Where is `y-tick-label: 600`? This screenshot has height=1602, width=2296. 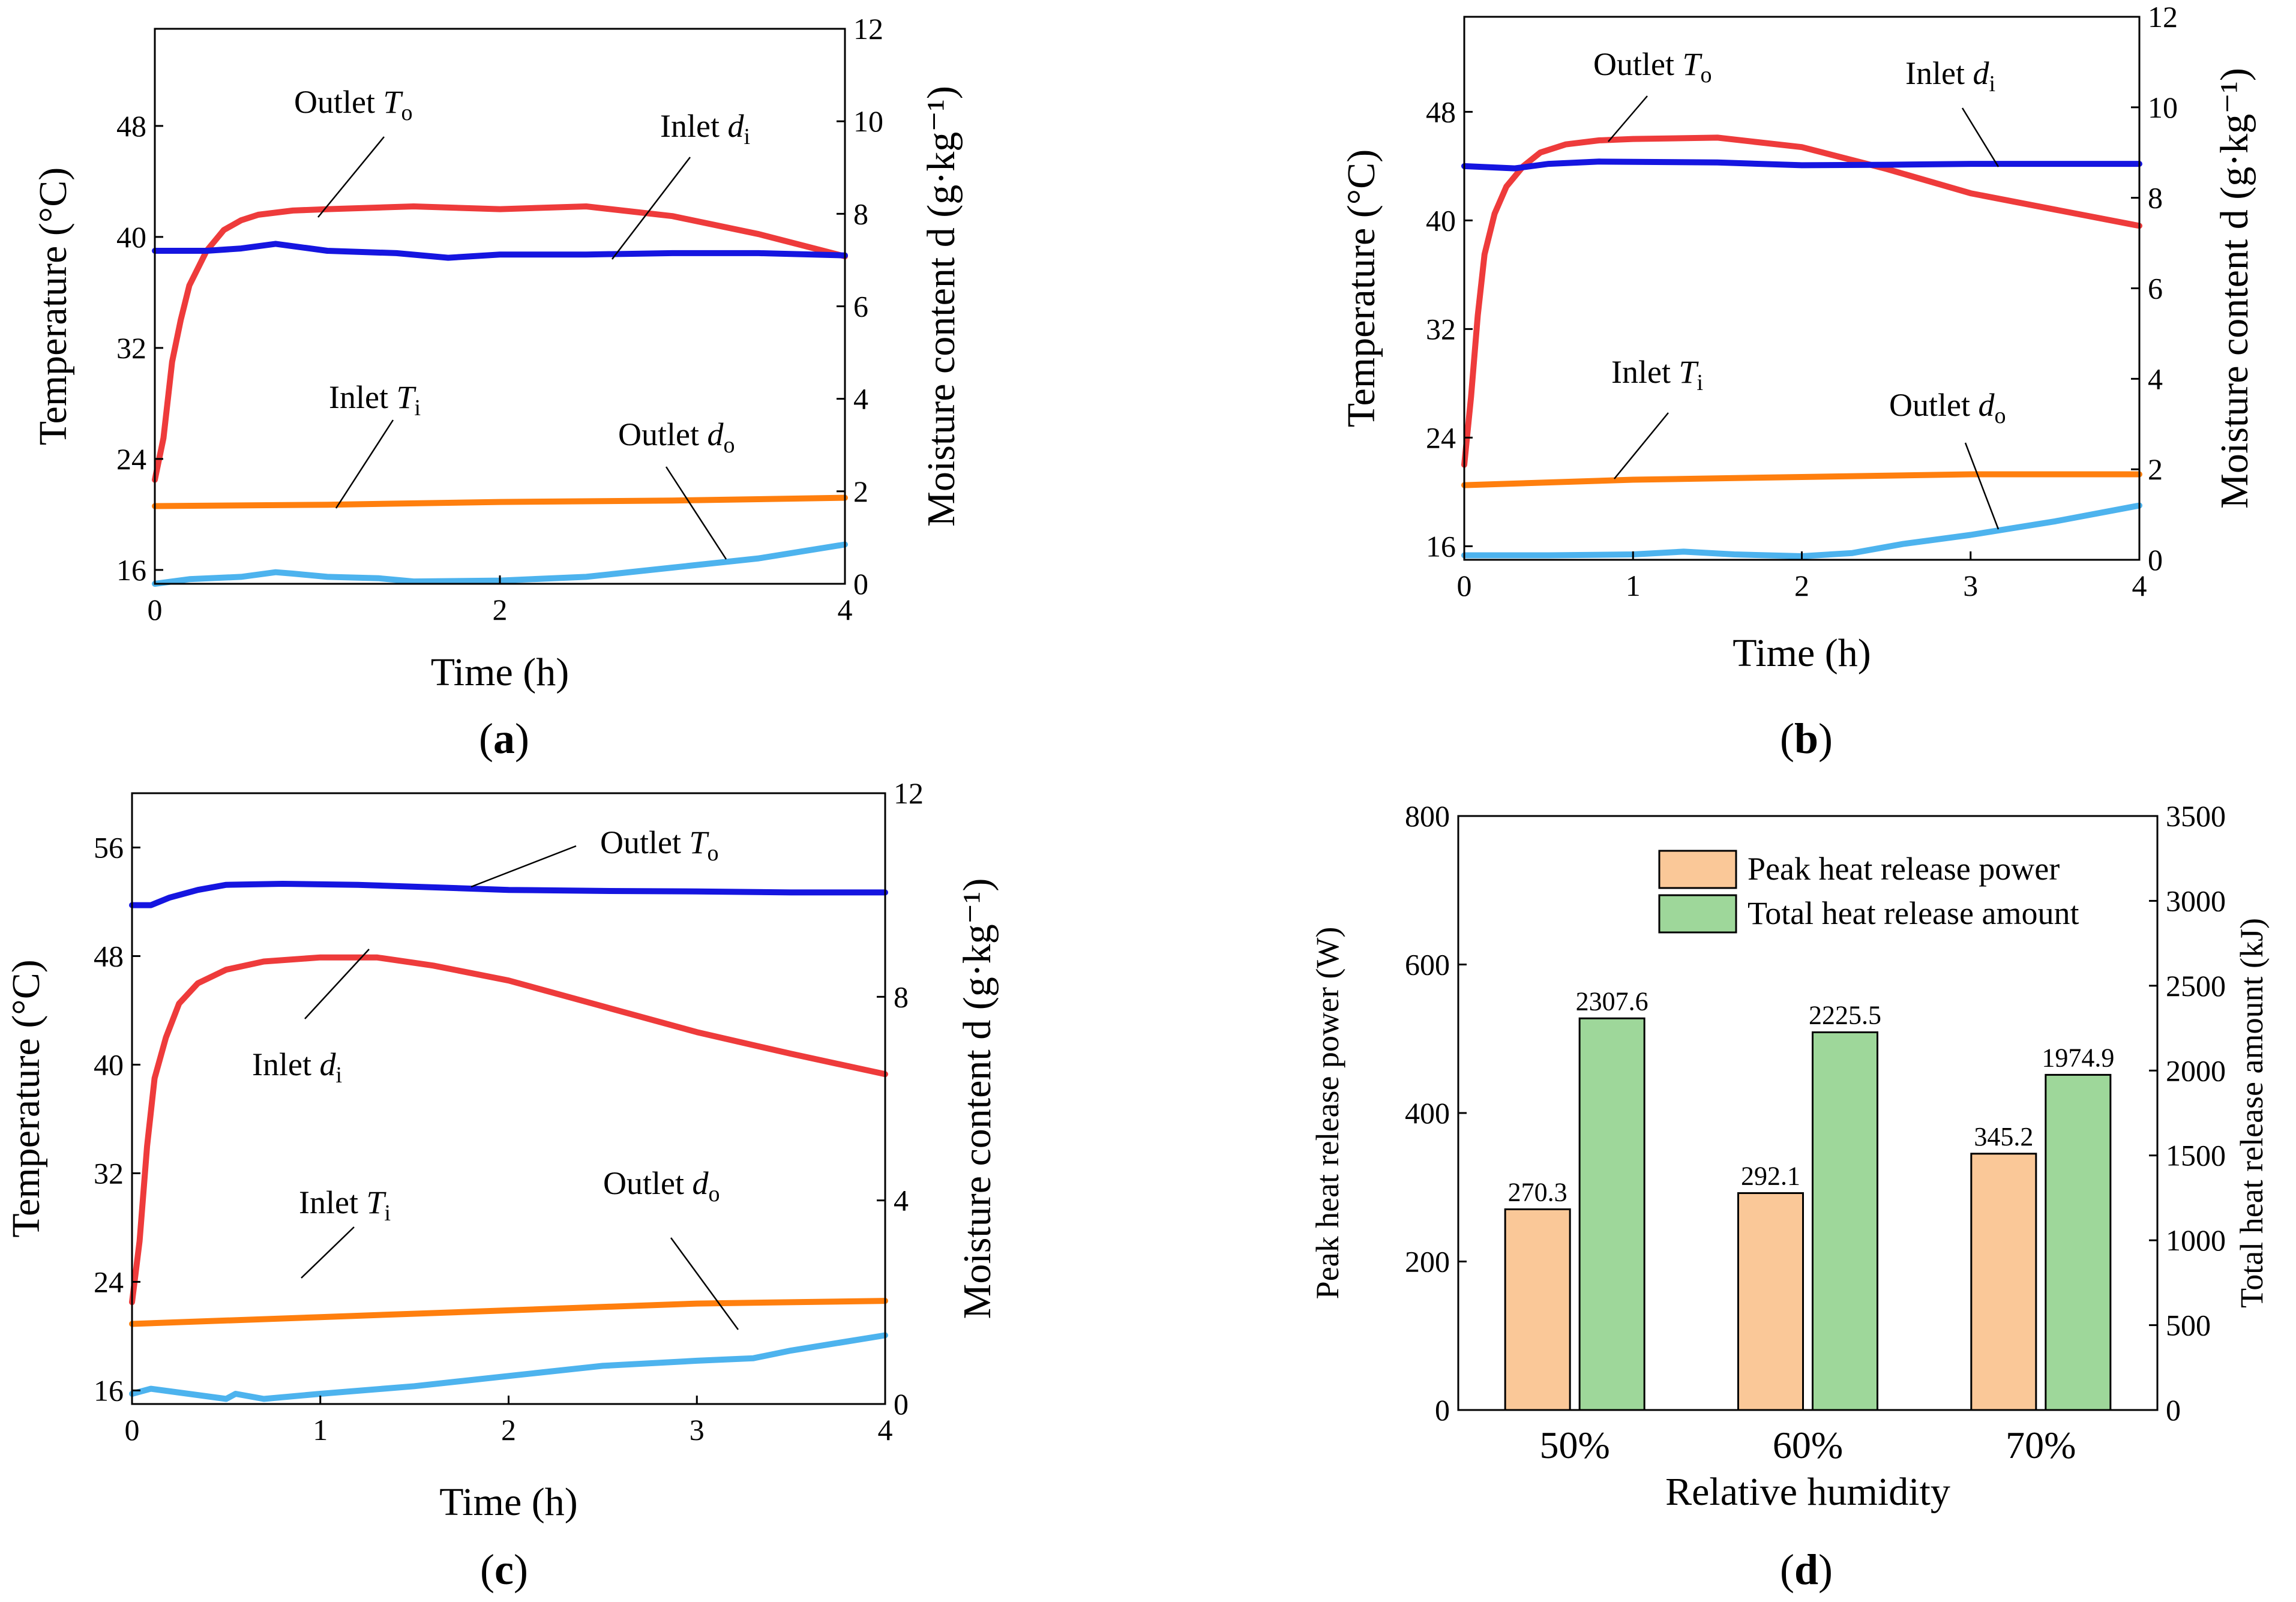 y-tick-label: 600 is located at coordinates (1427, 965).